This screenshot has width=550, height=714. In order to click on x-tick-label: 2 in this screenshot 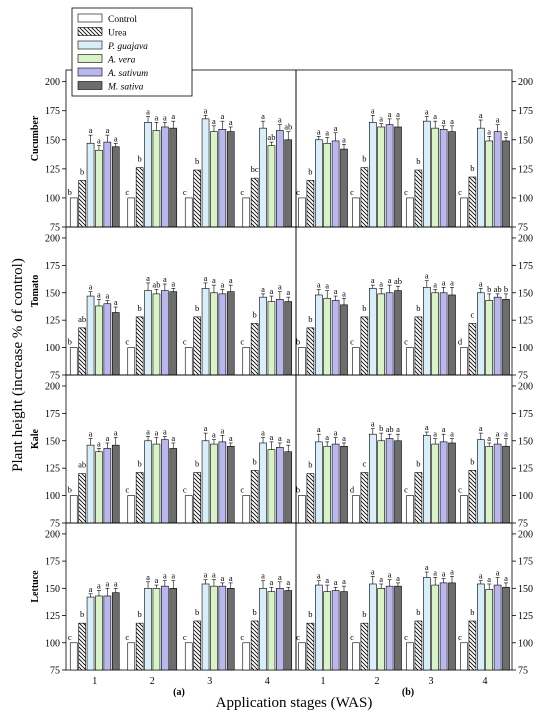, I will do `click(152, 681)`.